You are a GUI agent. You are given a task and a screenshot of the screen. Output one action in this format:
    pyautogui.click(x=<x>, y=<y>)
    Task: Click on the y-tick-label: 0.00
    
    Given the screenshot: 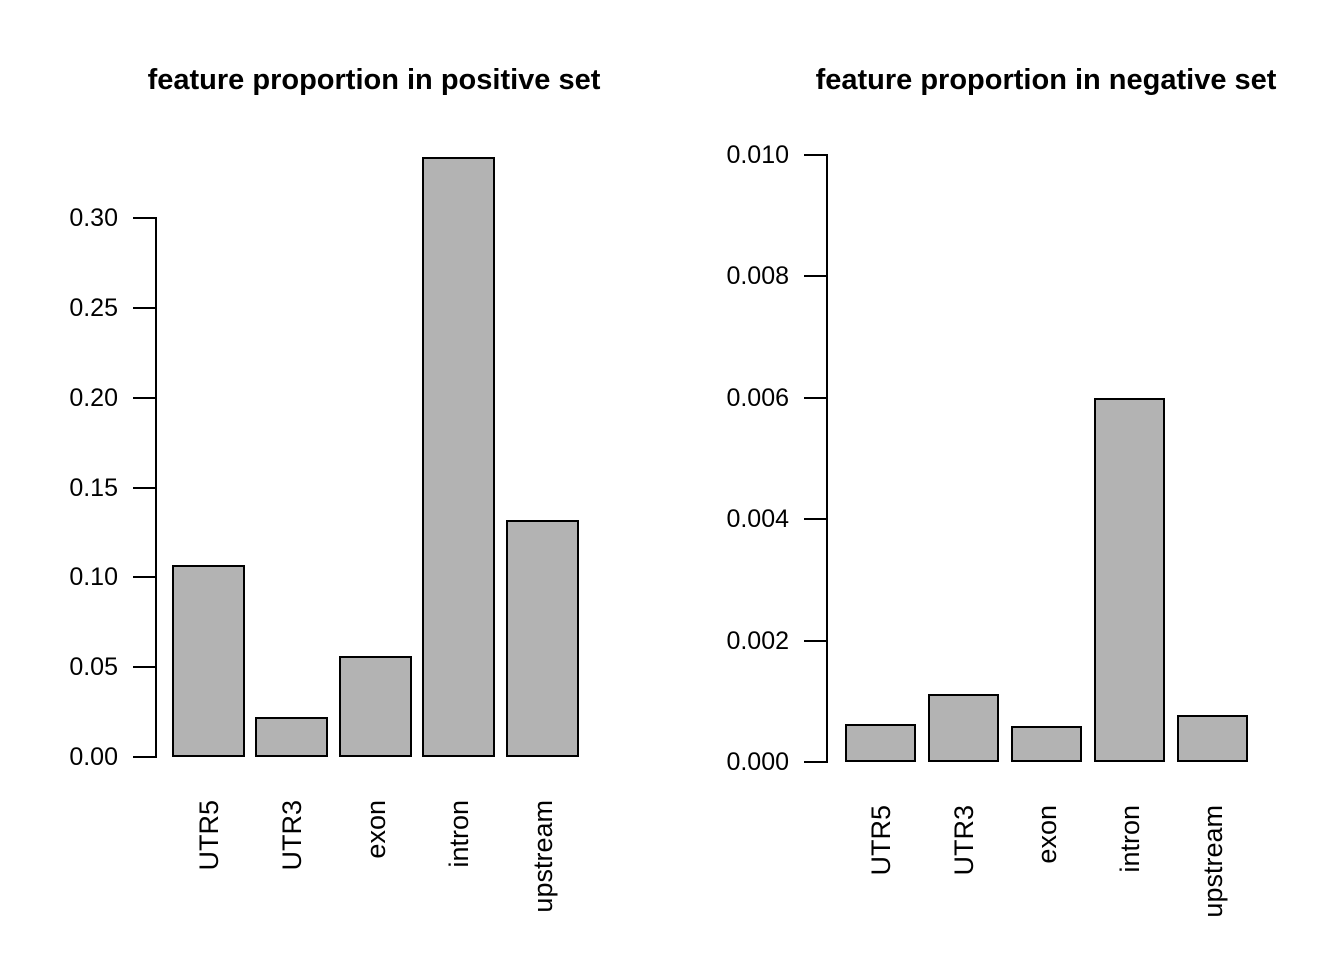 What is the action you would take?
    pyautogui.click(x=93, y=757)
    